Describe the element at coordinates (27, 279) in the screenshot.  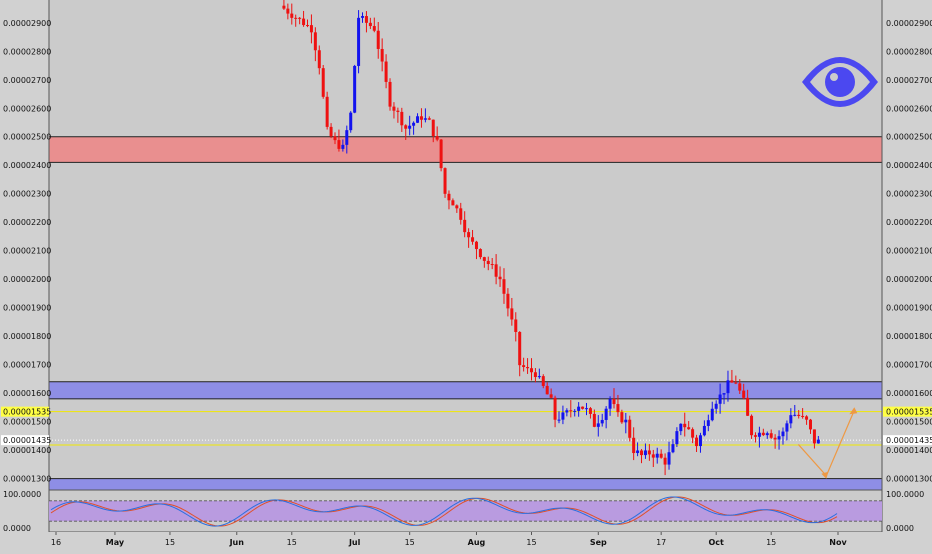
I see `price-tick-label-left: 0.00002000` at that location.